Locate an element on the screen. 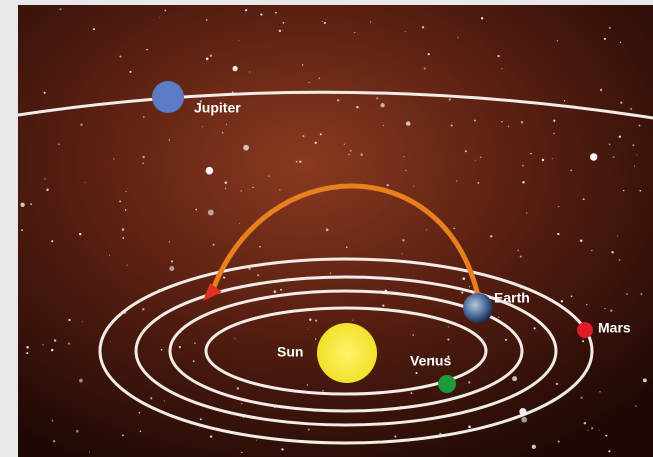  orbit is located at coordinates (346, 351).